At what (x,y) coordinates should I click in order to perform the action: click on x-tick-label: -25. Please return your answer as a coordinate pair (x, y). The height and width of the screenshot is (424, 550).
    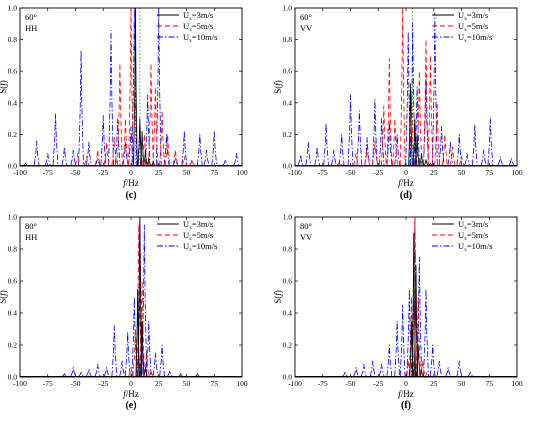
    Looking at the image, I should click on (378, 172).